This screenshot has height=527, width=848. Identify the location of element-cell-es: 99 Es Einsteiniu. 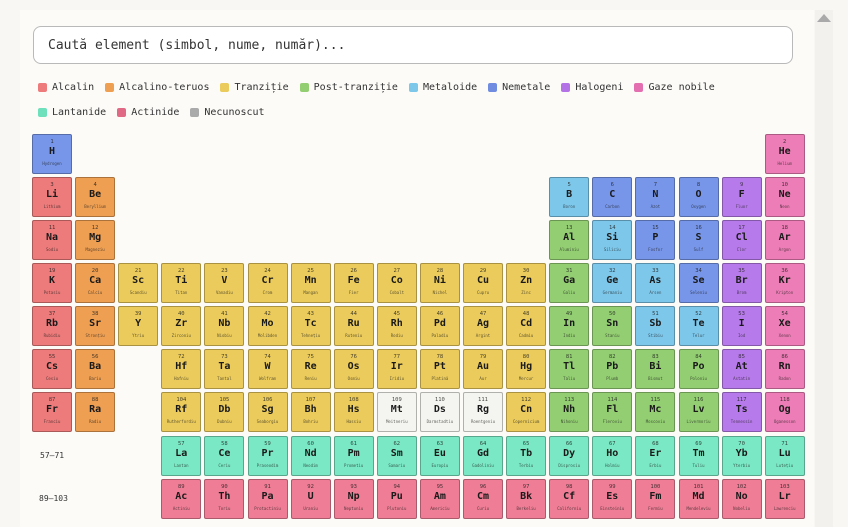
(612, 499).